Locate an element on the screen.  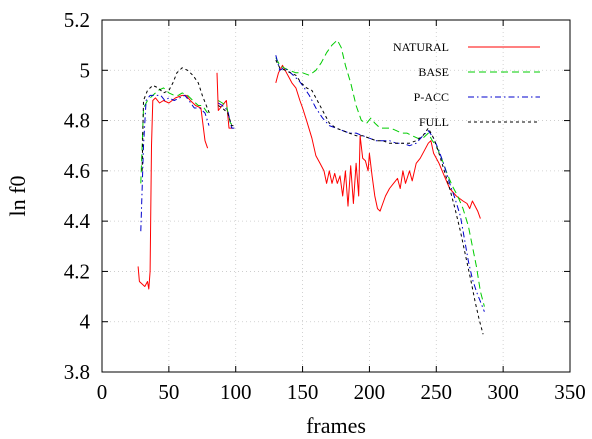
legend: NATURAL BASE P-ACC FULL is located at coordinates (466, 84).